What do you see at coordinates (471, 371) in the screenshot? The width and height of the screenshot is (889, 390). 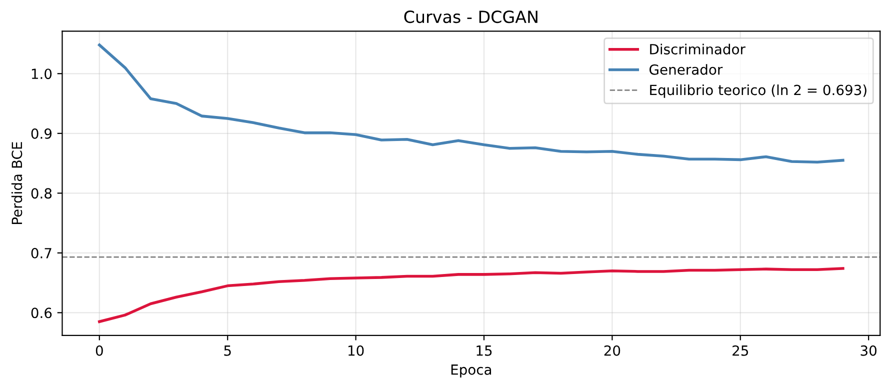 I see `x-axis-title: Epoca` at bounding box center [471, 371].